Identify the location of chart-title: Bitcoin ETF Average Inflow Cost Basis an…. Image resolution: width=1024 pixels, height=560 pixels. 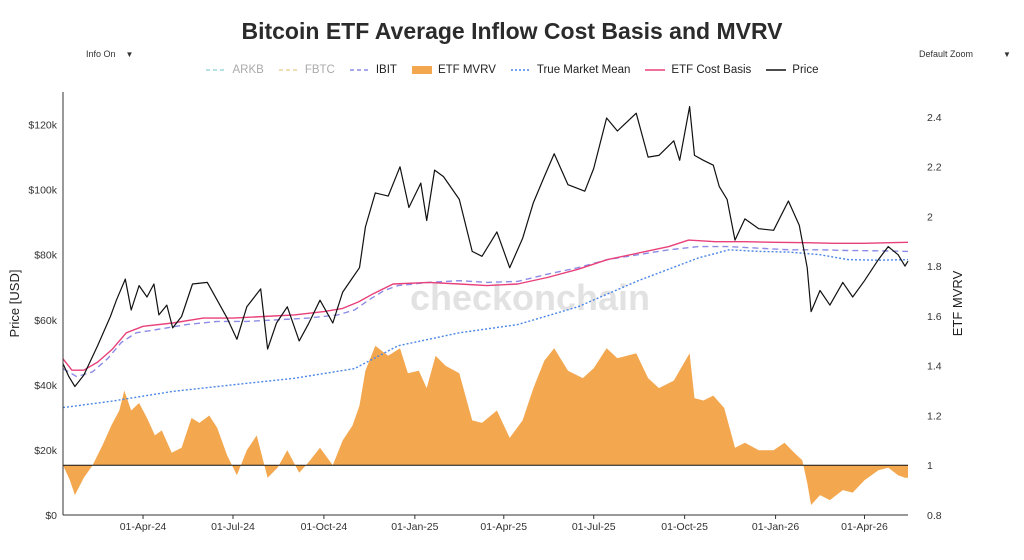
(512, 31).